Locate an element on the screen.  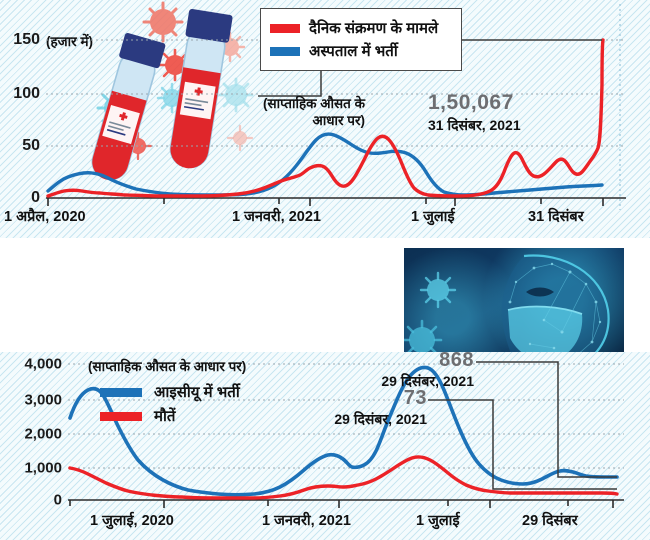
top-ytick-100: 100 is located at coordinates (26, 93).